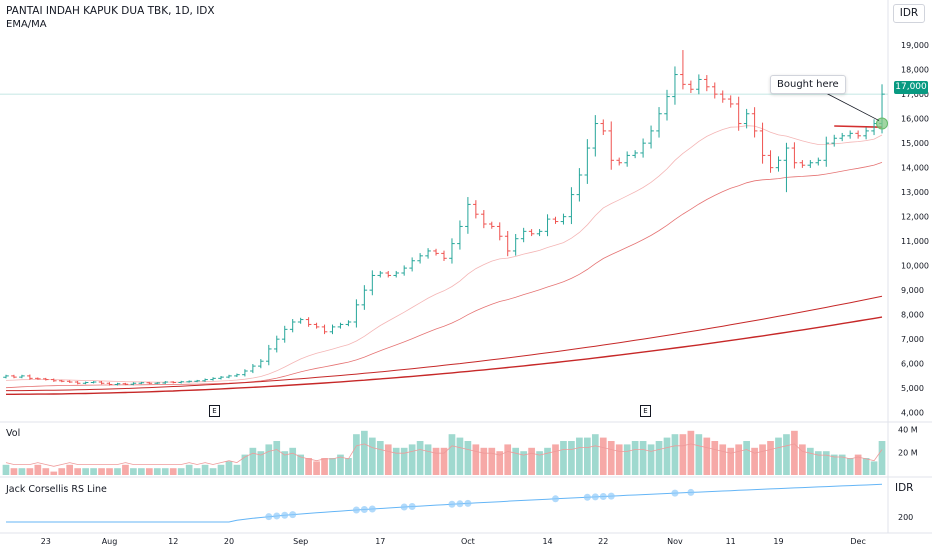 Image resolution: width=932 pixels, height=550 pixels. I want to click on x-tick-label: 14, so click(547, 541).